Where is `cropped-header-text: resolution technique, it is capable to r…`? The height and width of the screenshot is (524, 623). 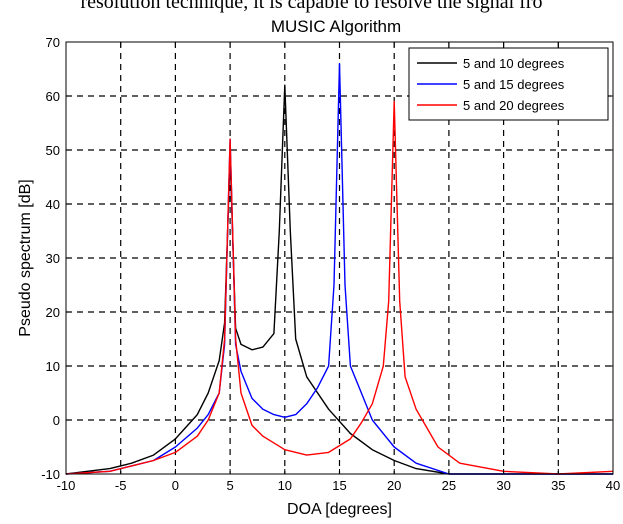 cropped-header-text: resolution technique, it is capable to r… is located at coordinates (311, 6).